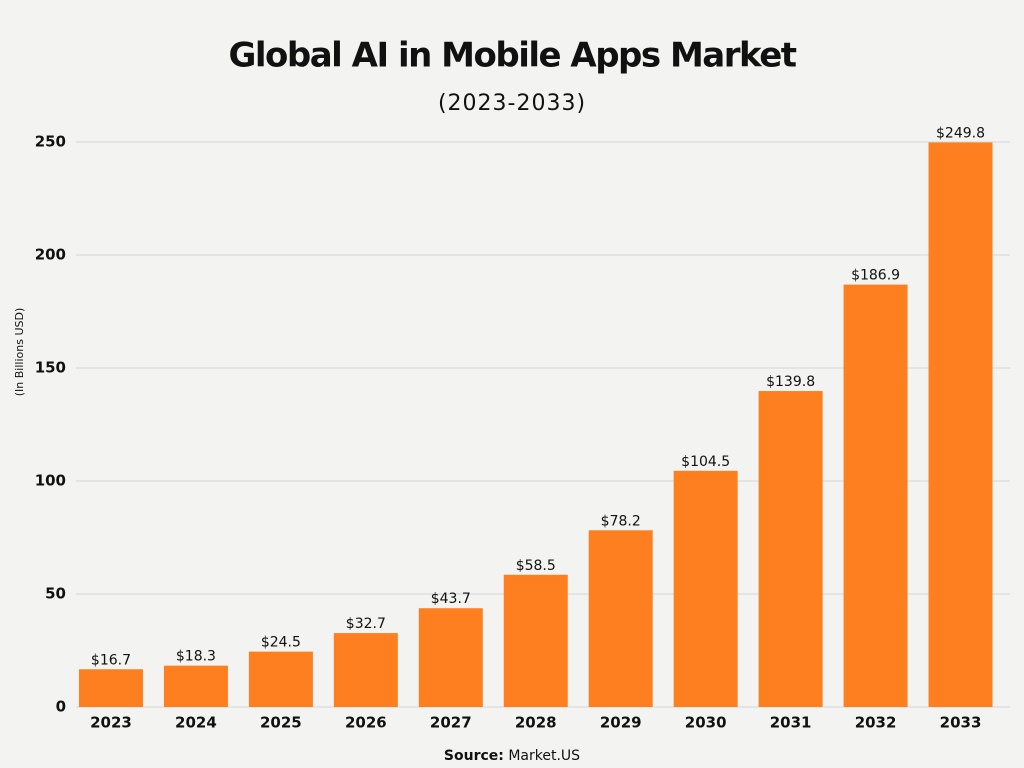 The image size is (1024, 768). I want to click on value-label: $24.5, so click(281, 643).